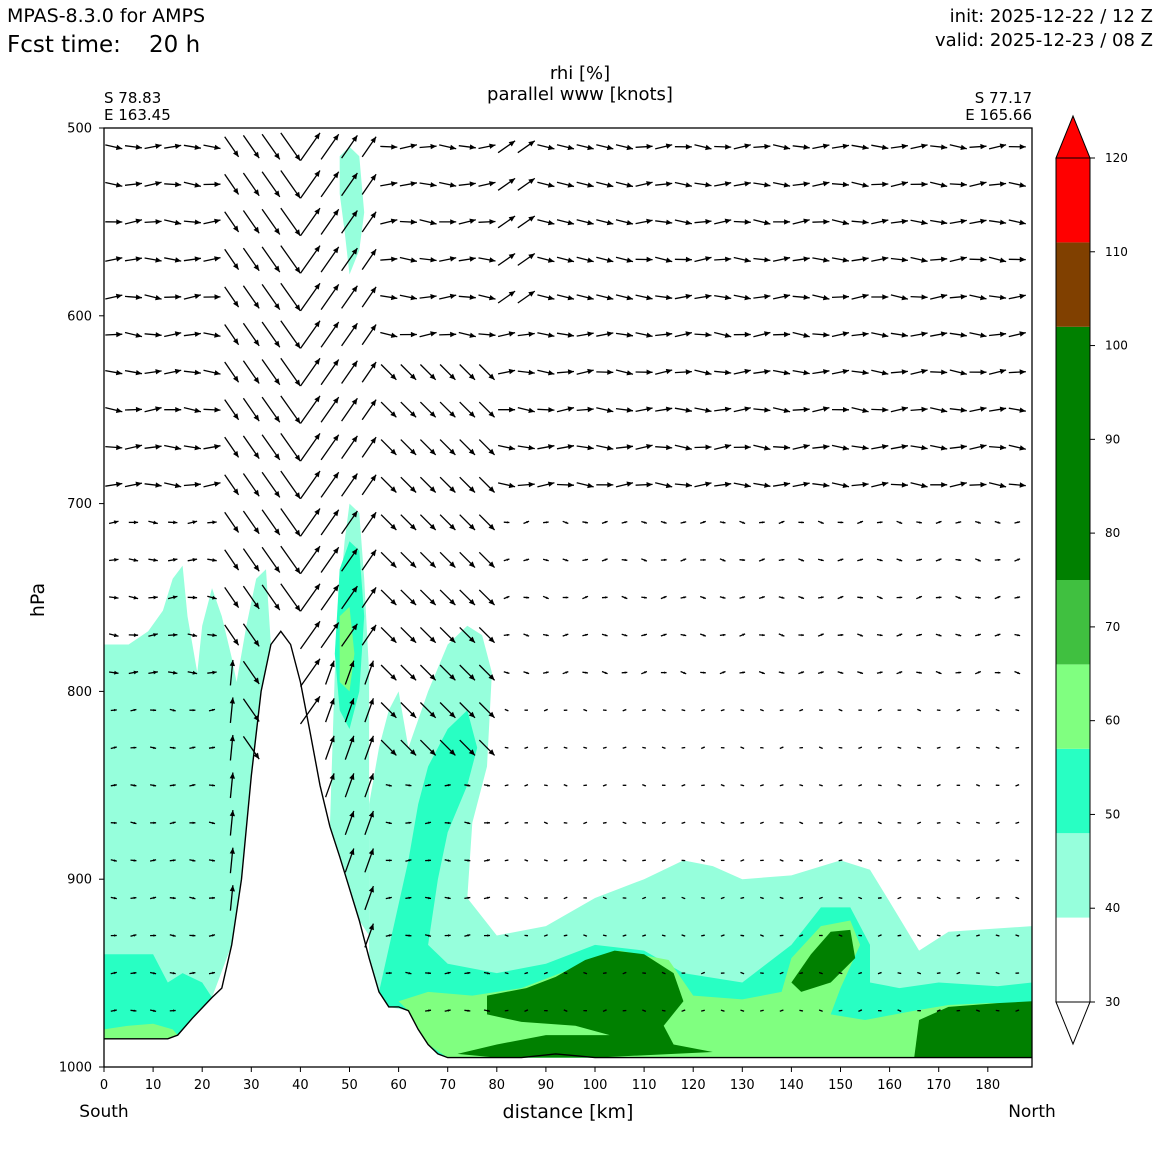 The image size is (1160, 1160). I want to click on x-tick-label: 150, so click(840, 1085).